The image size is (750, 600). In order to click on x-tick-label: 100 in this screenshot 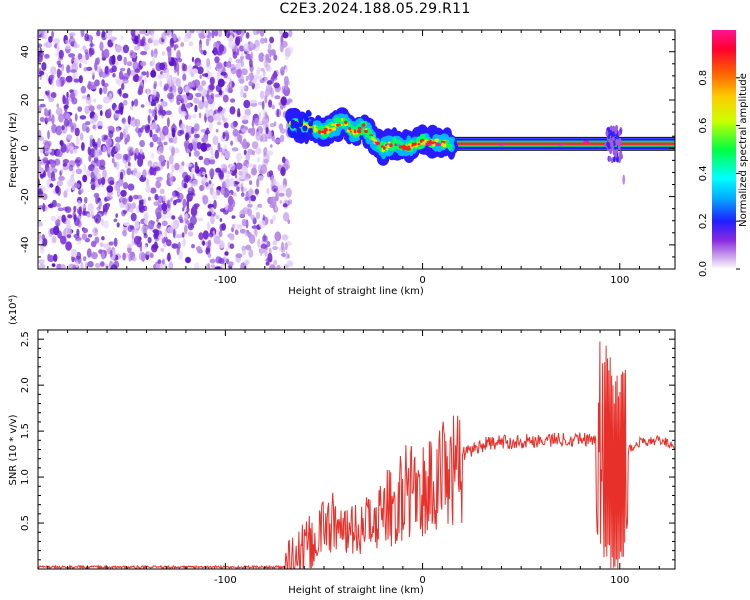, I will do `click(619, 580)`.